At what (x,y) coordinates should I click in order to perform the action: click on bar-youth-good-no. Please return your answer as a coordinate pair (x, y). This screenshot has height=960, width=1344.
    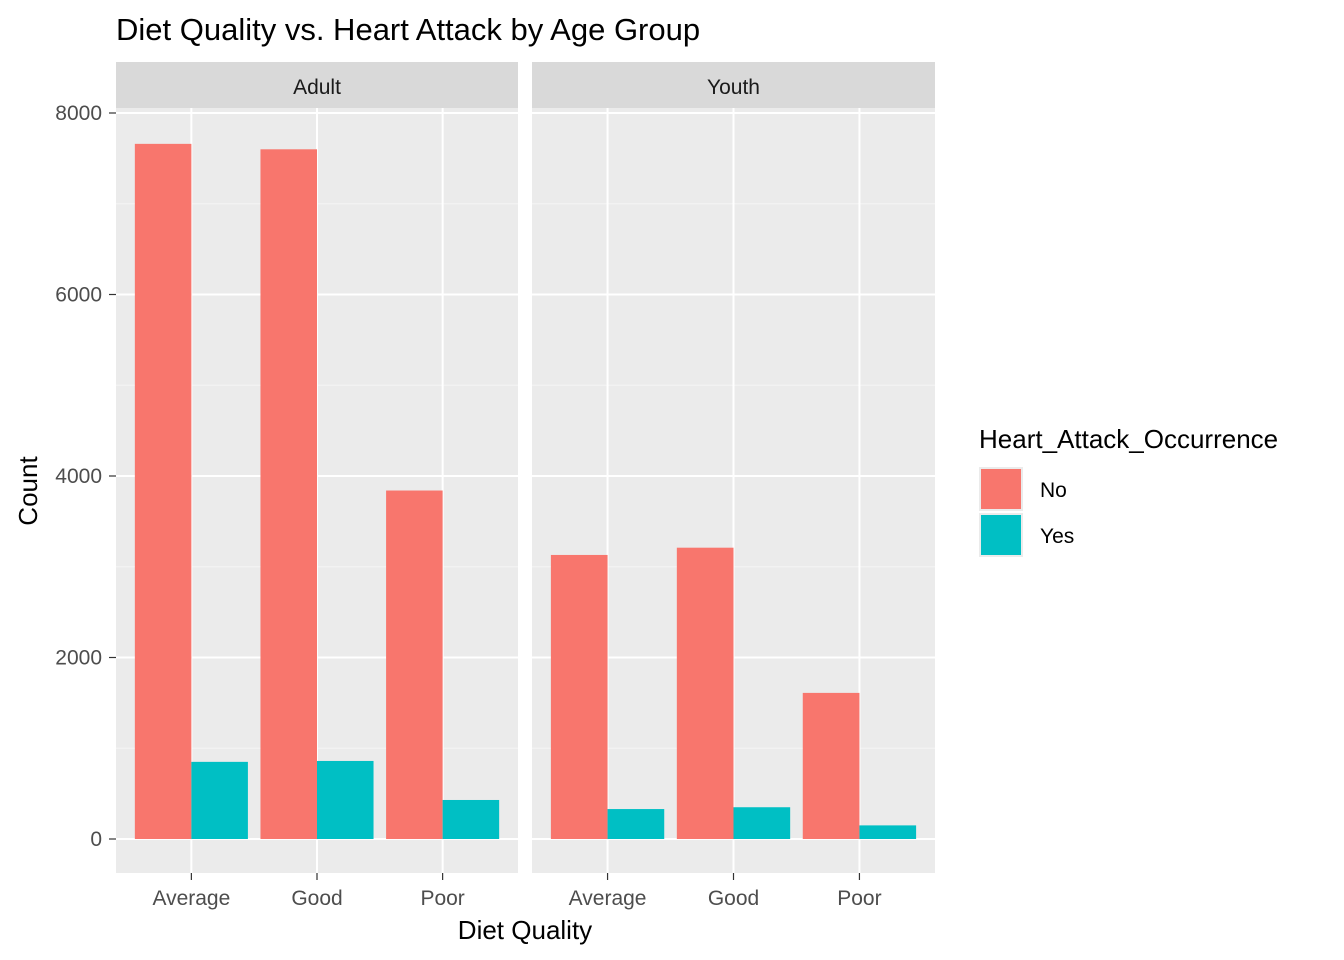
    Looking at the image, I should click on (705, 693).